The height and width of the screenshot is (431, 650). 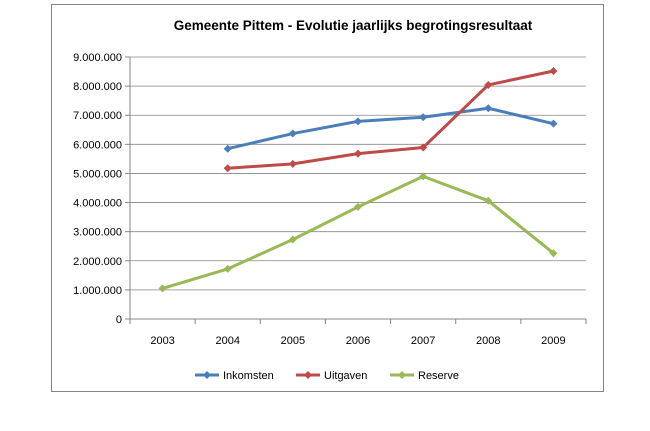 I want to click on y-tick-label: 6.000.000, so click(x=97, y=145).